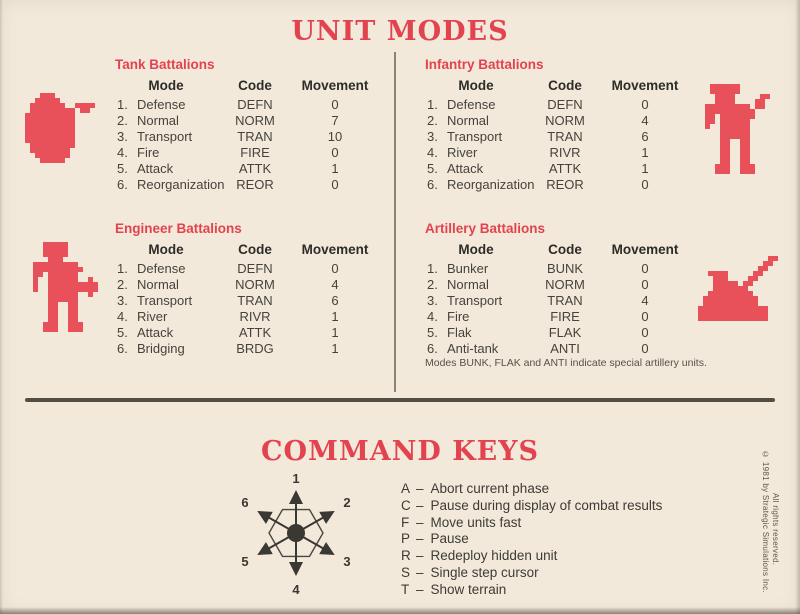 The image size is (800, 614). I want to click on code-cell: REOR, so click(255, 184).